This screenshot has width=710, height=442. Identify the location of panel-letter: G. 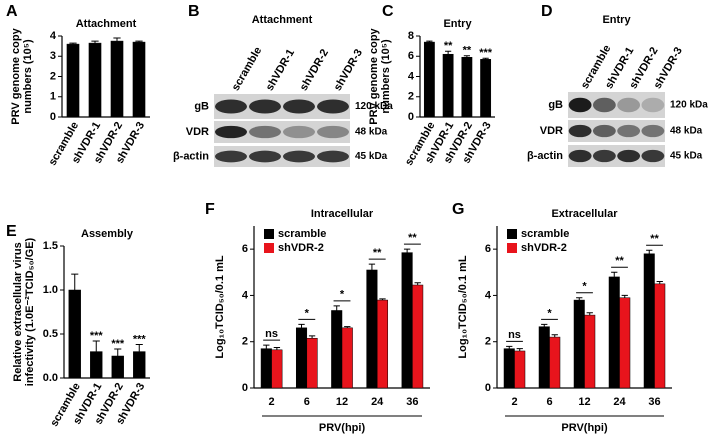
(458, 209).